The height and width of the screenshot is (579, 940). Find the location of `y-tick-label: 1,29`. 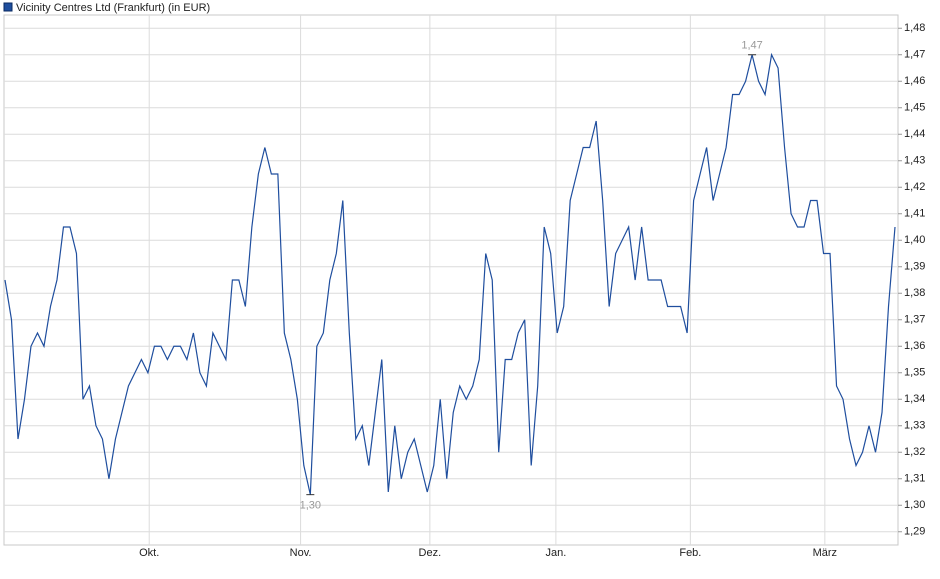

y-tick-label: 1,29 is located at coordinates (914, 532).